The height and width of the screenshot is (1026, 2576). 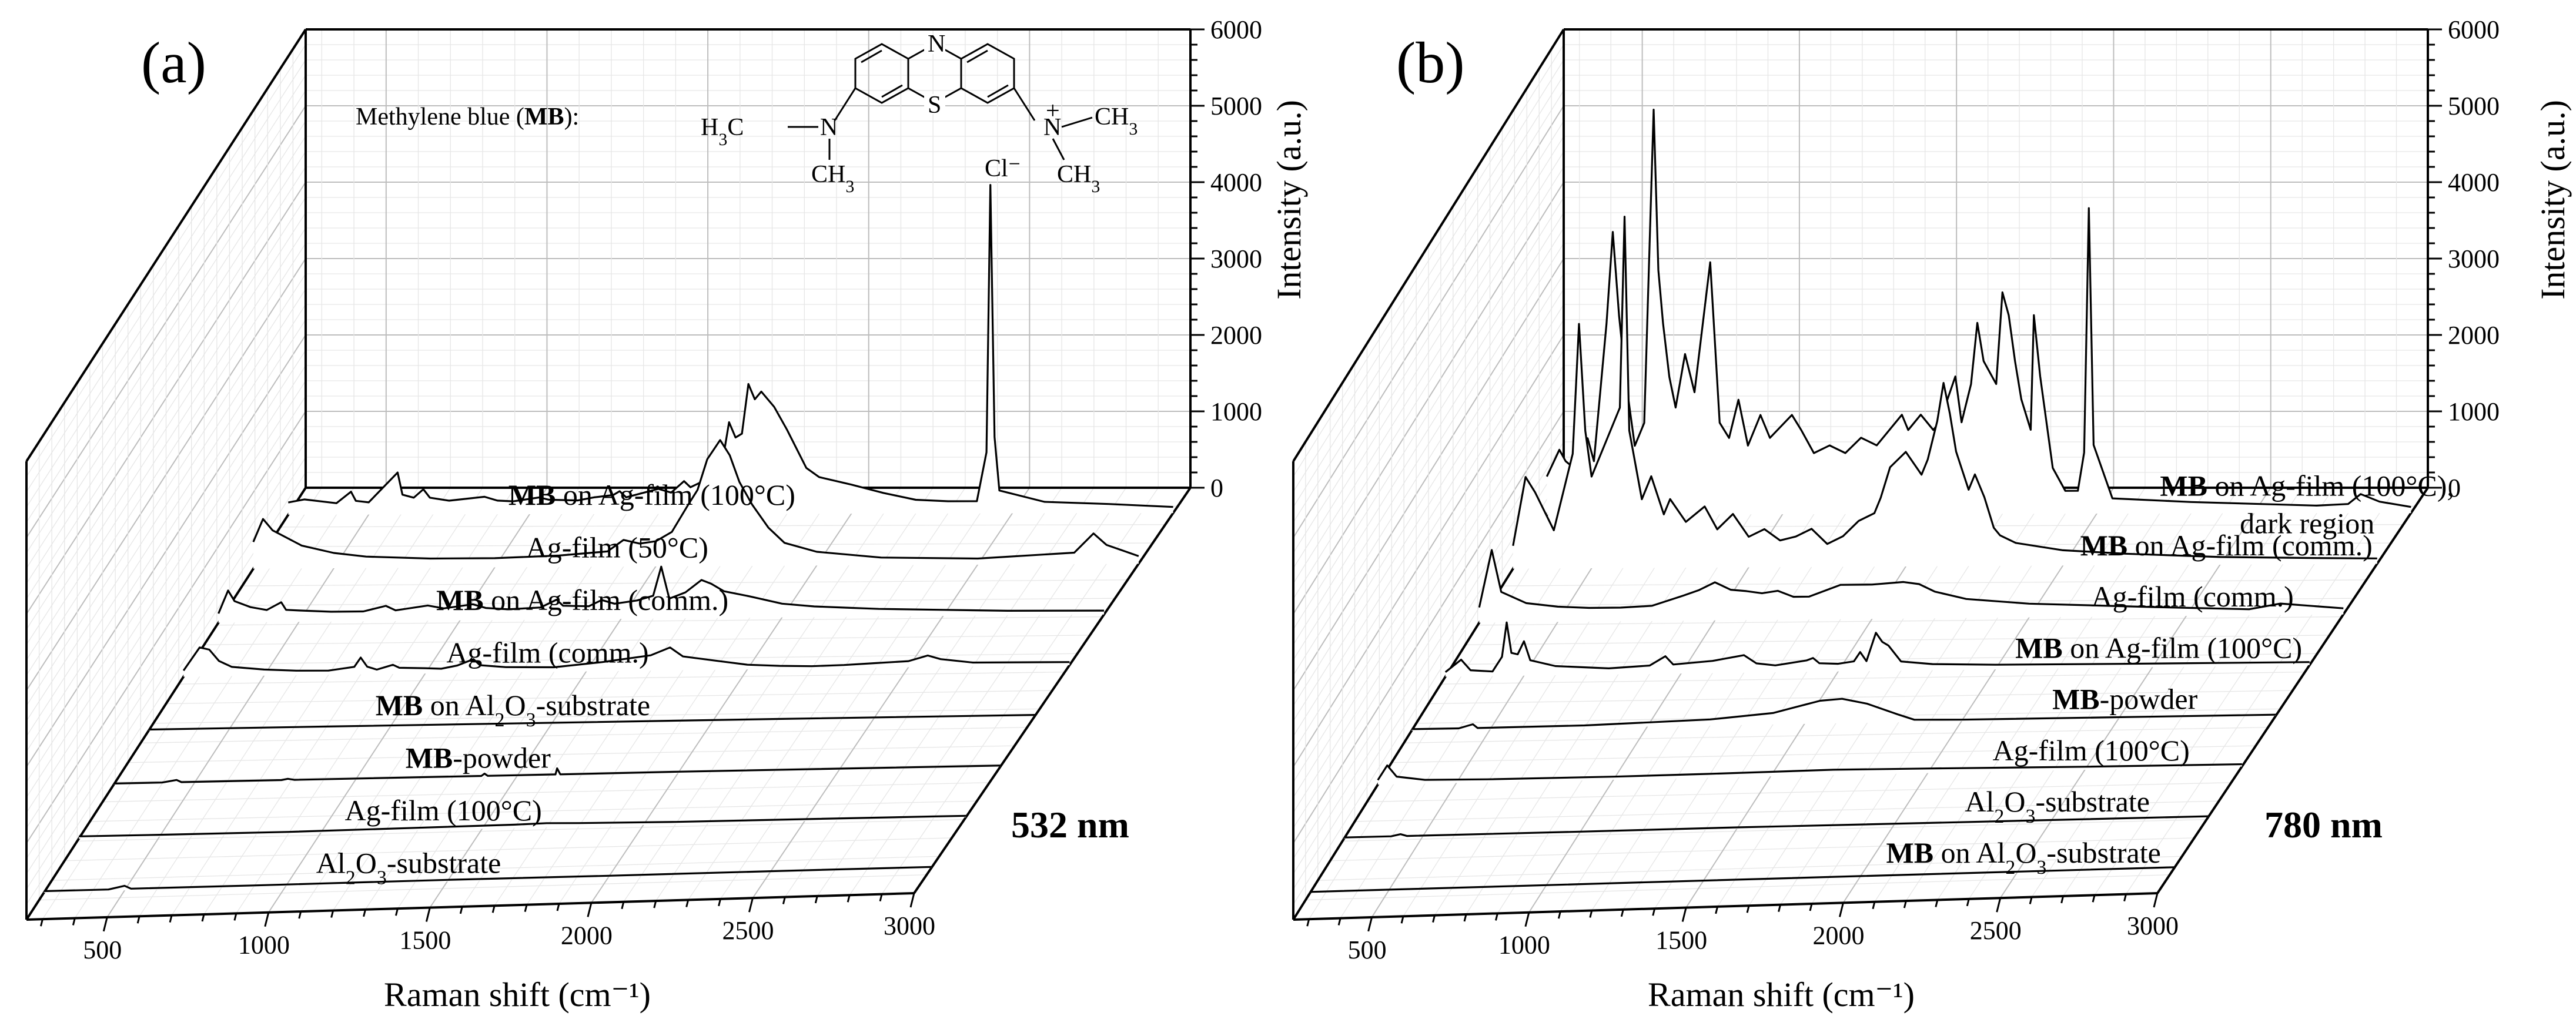 What do you see at coordinates (517, 994) in the screenshot?
I see `panel-a-x-axis-title: Raman shift (cm⁻¹)` at bounding box center [517, 994].